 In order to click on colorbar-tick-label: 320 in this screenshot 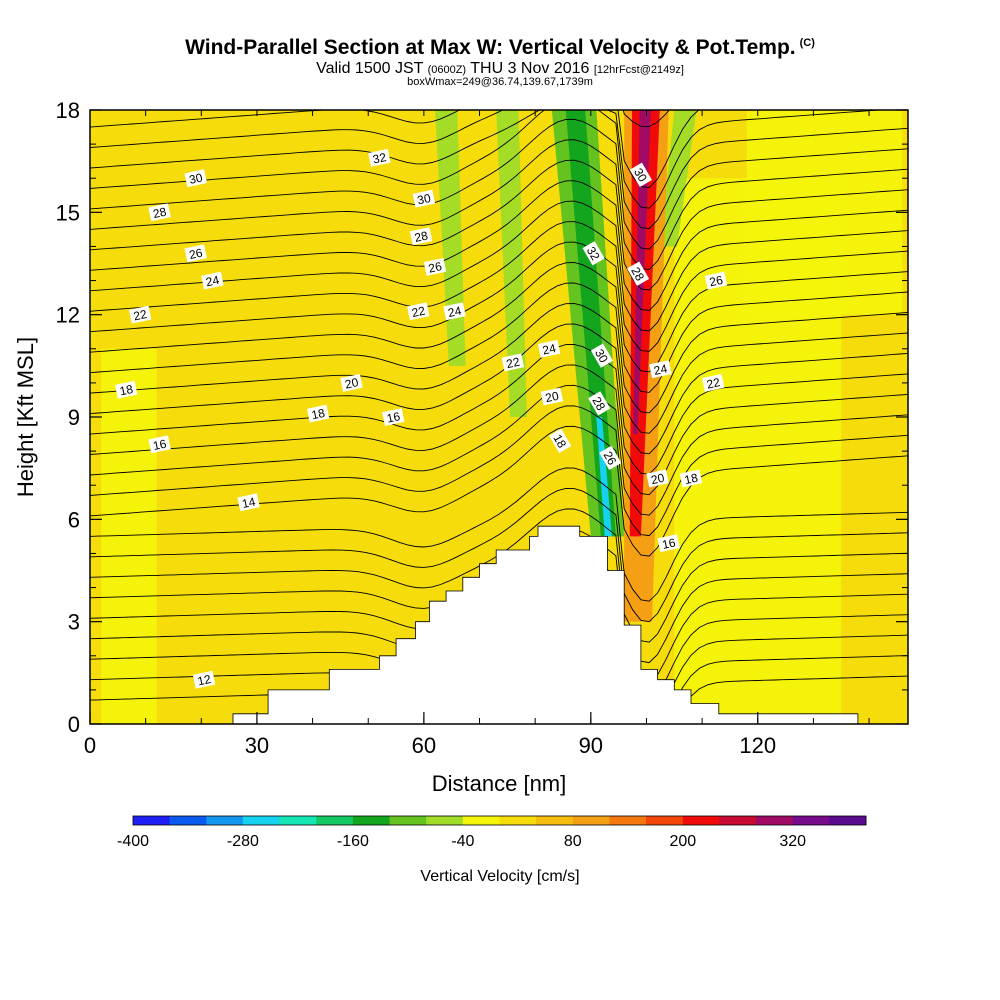, I will do `click(792, 841)`.